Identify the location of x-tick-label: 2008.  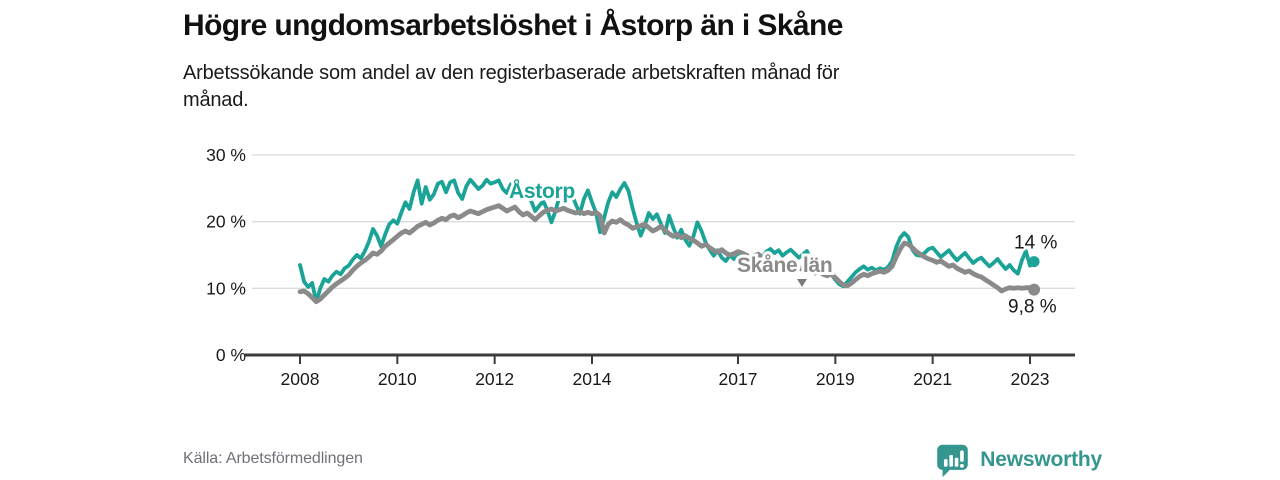
(300, 379).